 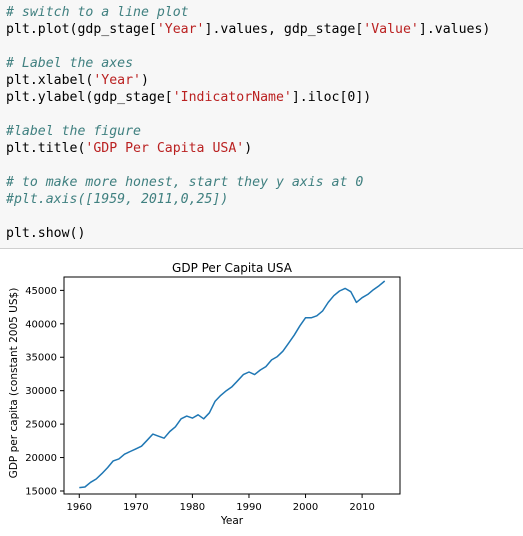 What do you see at coordinates (41, 391) in the screenshot?
I see `y-tick-label: 30000` at bounding box center [41, 391].